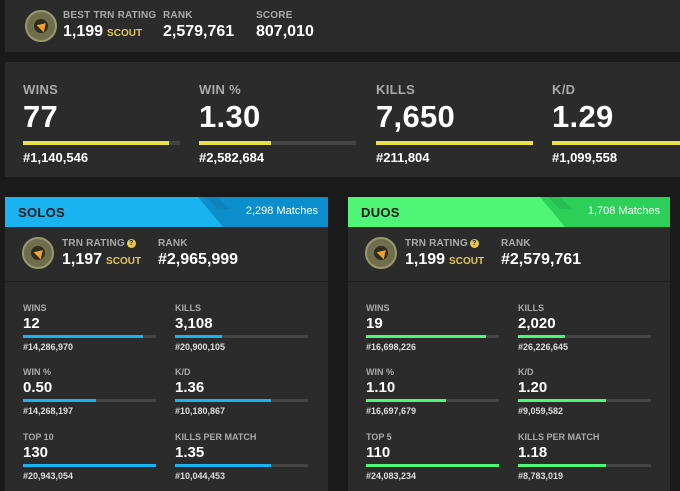 The image size is (680, 491). Describe the element at coordinates (194, 323) in the screenshot. I see `stat-value: 3,108` at that location.